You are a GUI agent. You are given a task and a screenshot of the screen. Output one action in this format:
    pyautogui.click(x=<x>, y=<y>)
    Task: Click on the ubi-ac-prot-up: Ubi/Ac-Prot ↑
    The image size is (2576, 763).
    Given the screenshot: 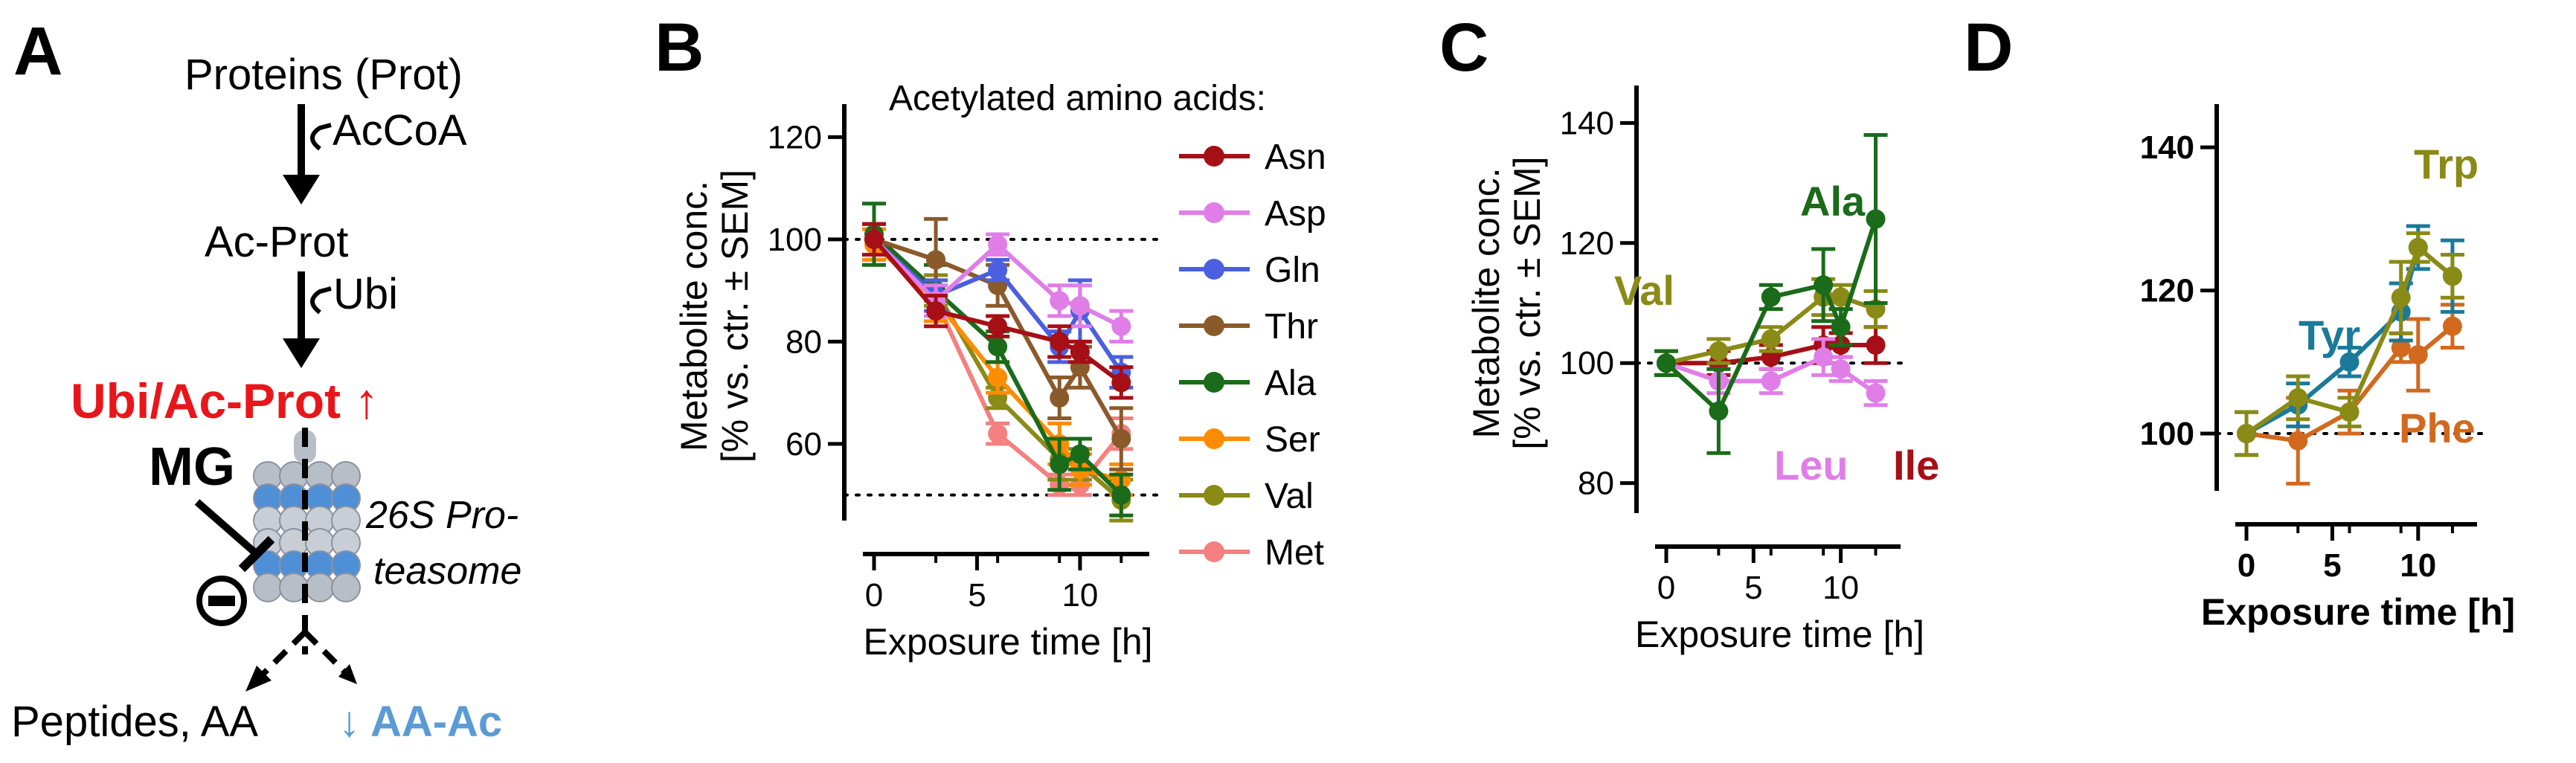 What is the action you would take?
    pyautogui.click(x=225, y=400)
    